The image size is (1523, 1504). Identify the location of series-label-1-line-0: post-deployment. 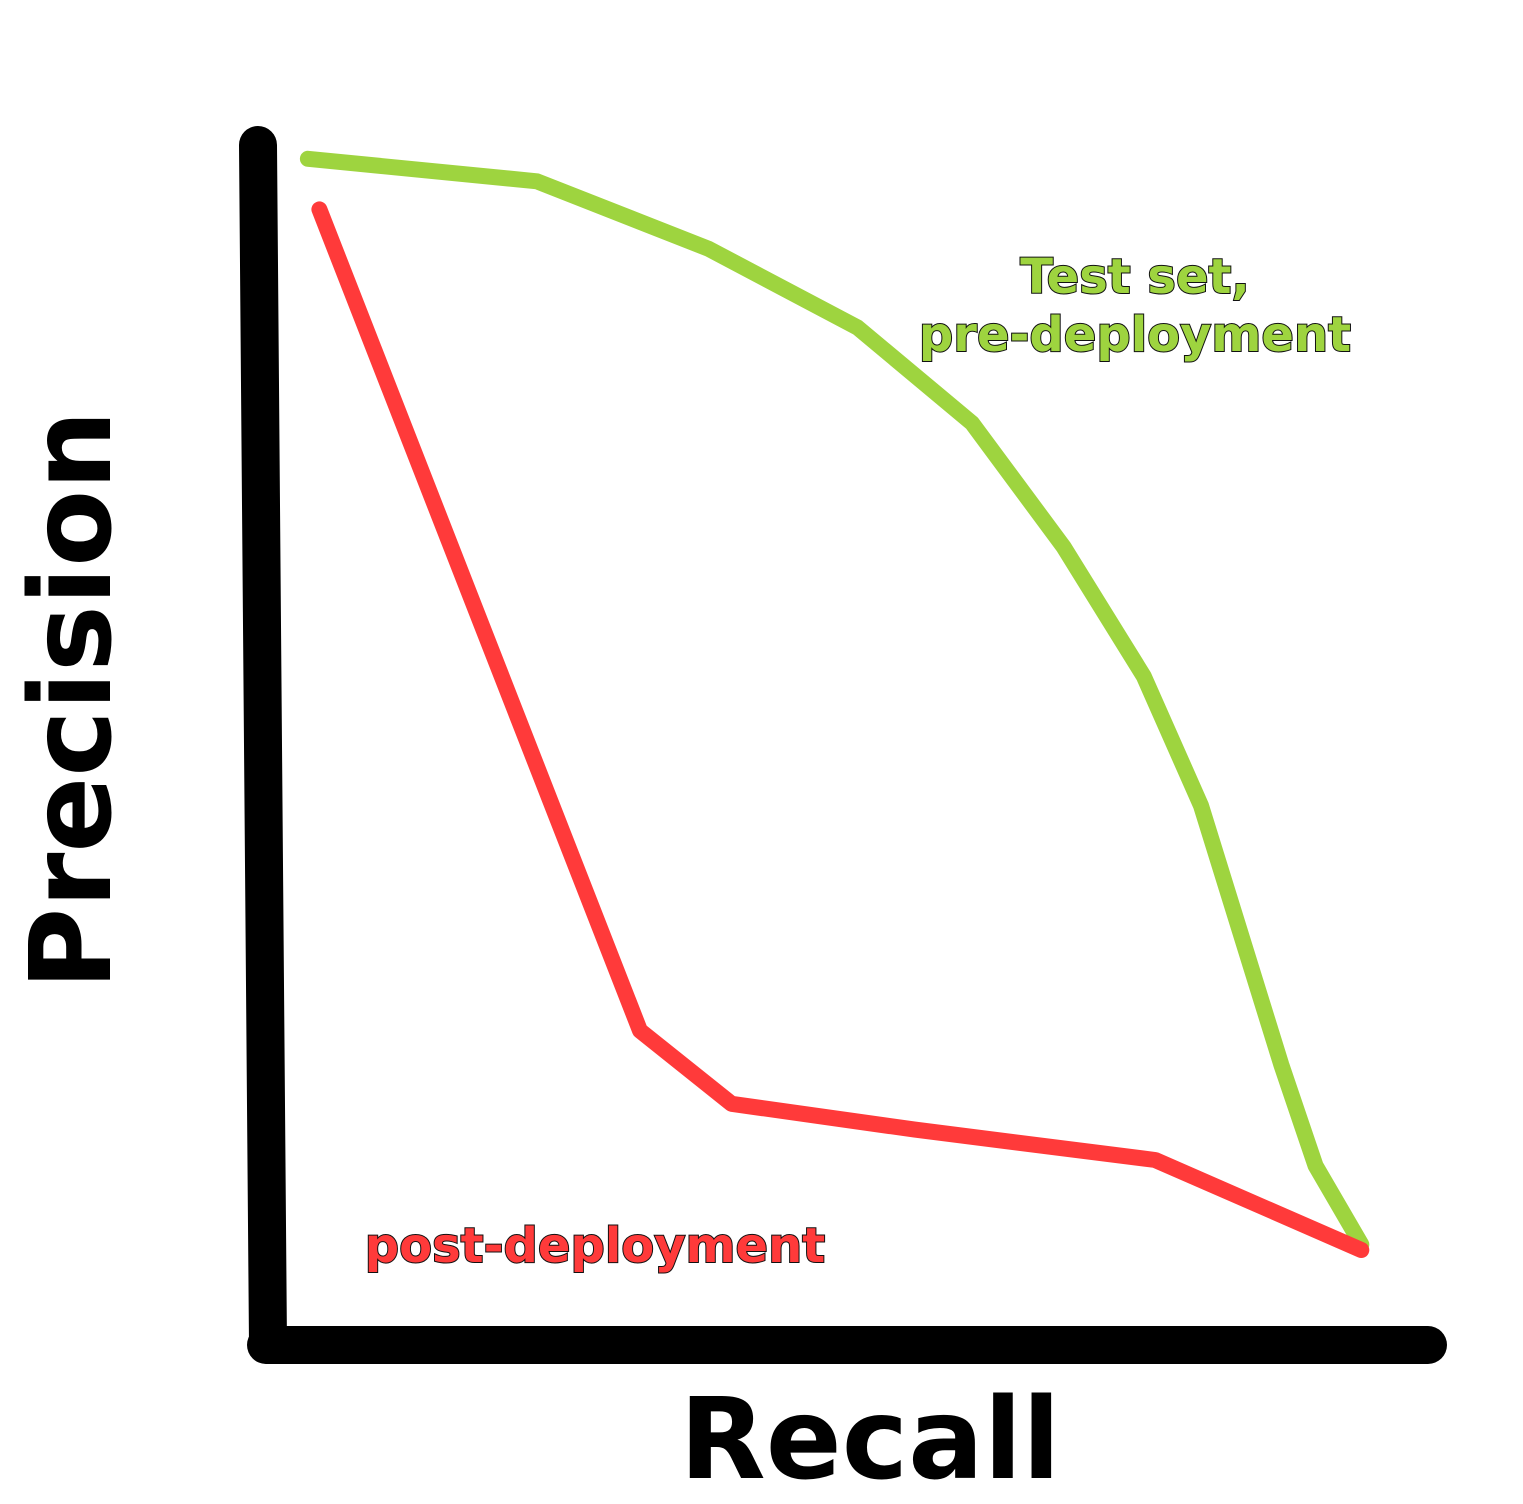
(595, 1246).